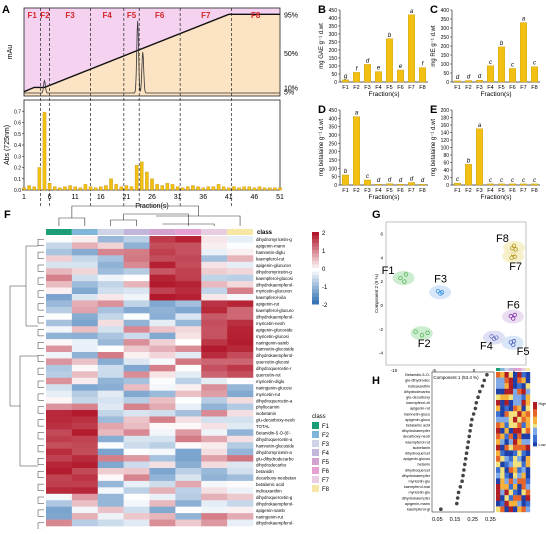 The height and width of the screenshot is (534, 546). I want to click on bar-category-label: F2, so click(356, 88).